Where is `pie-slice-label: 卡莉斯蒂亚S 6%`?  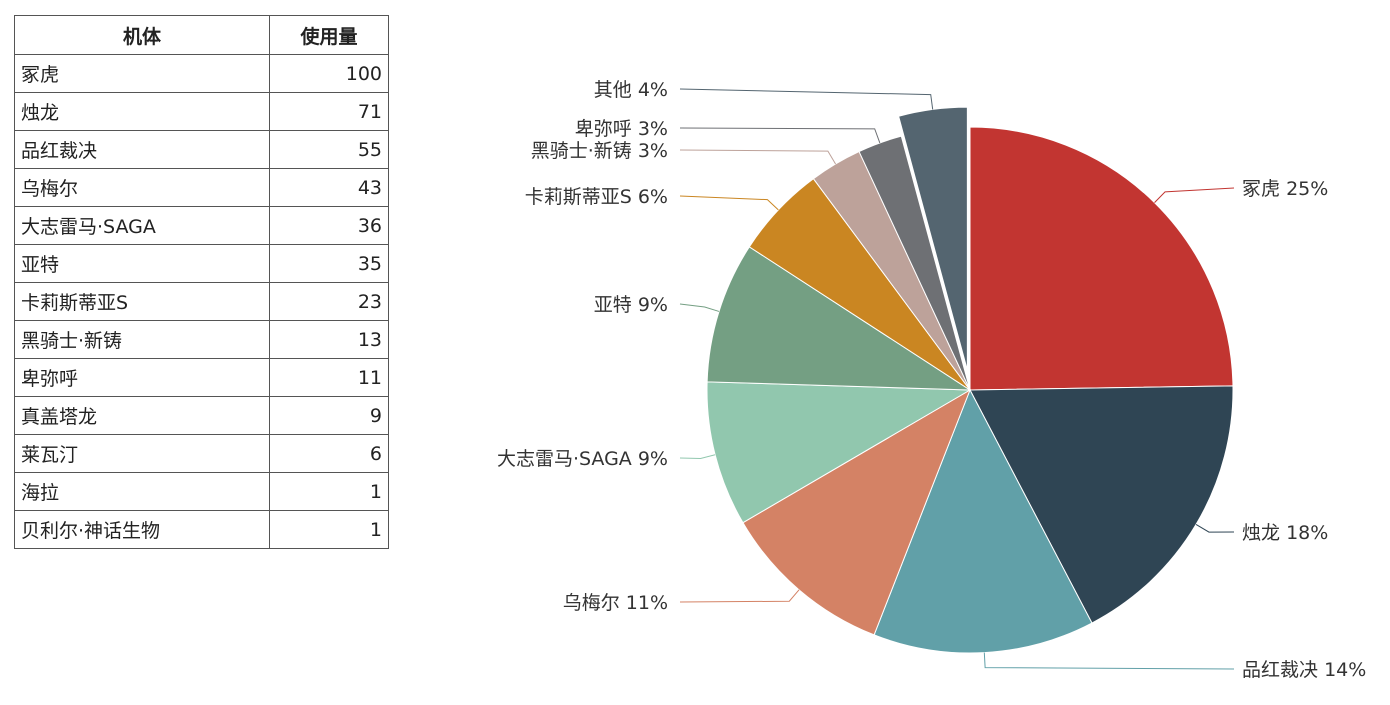 pie-slice-label: 卡莉斯蒂亚S 6% is located at coordinates (596, 197).